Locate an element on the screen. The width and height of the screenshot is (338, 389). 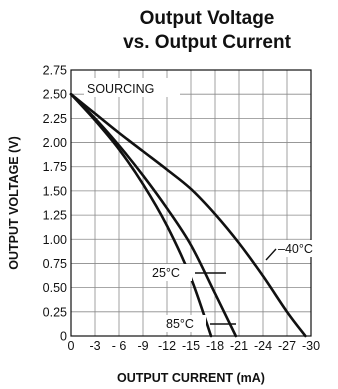
x-axis-title: OUTPUT CURRENT (mA) is located at coordinates (191, 378).